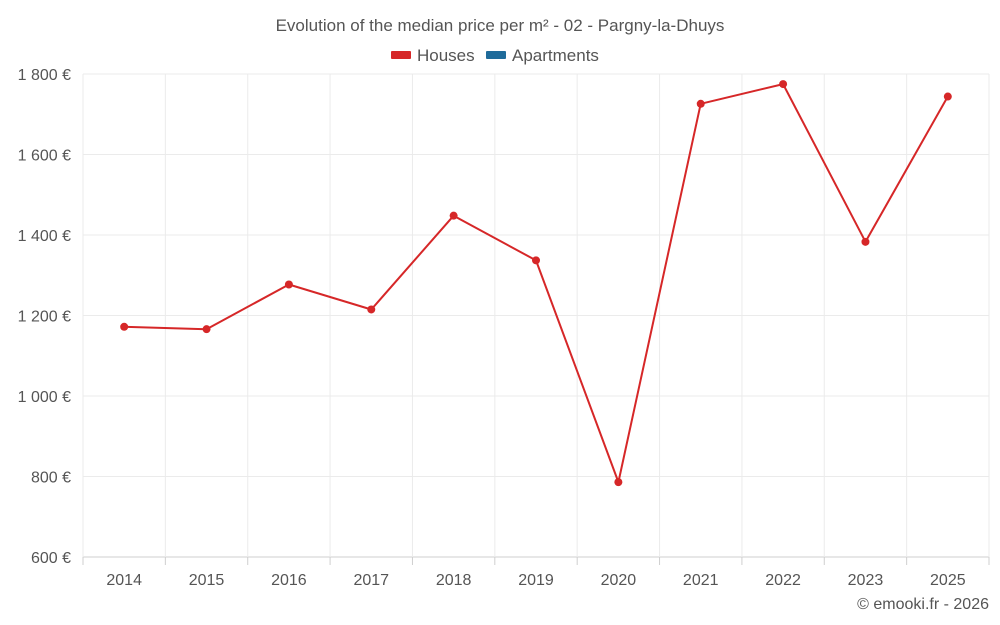 This screenshot has width=1000, height=625. What do you see at coordinates (207, 580) in the screenshot?
I see `x-tick-label: 2015` at bounding box center [207, 580].